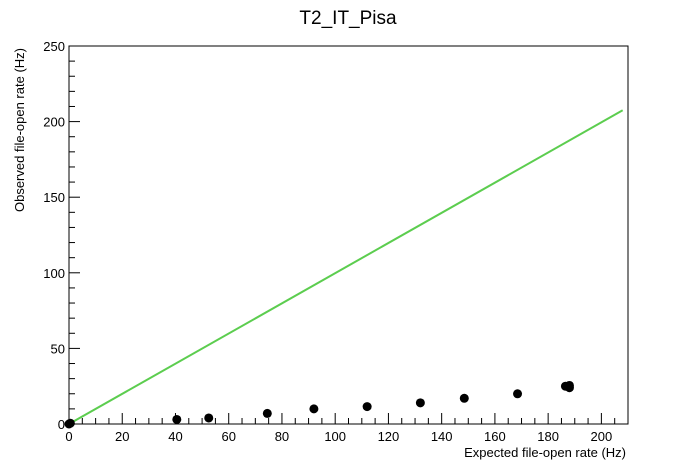 The width and height of the screenshot is (696, 472). I want to click on y-tick-labels: 0 50 100 150 200 250, so click(54, 235).